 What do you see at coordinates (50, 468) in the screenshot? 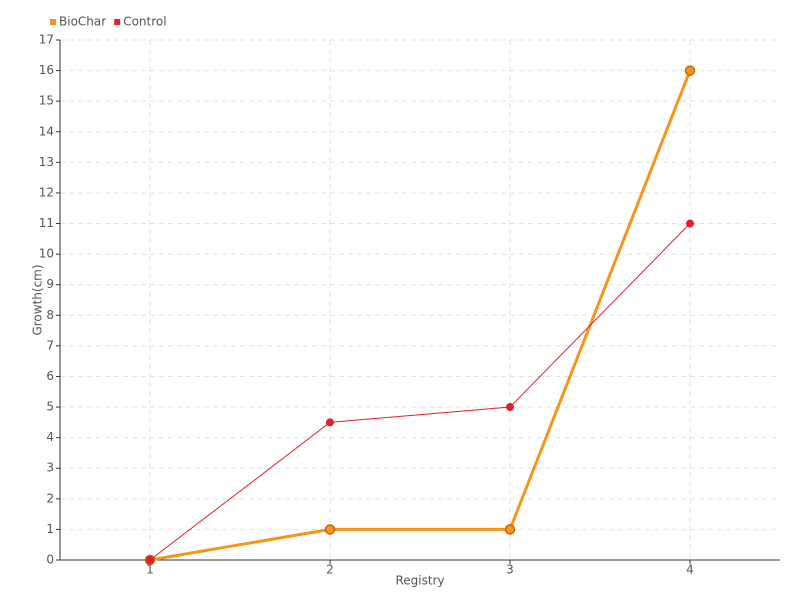
I see `y-tick-label: 3` at bounding box center [50, 468].